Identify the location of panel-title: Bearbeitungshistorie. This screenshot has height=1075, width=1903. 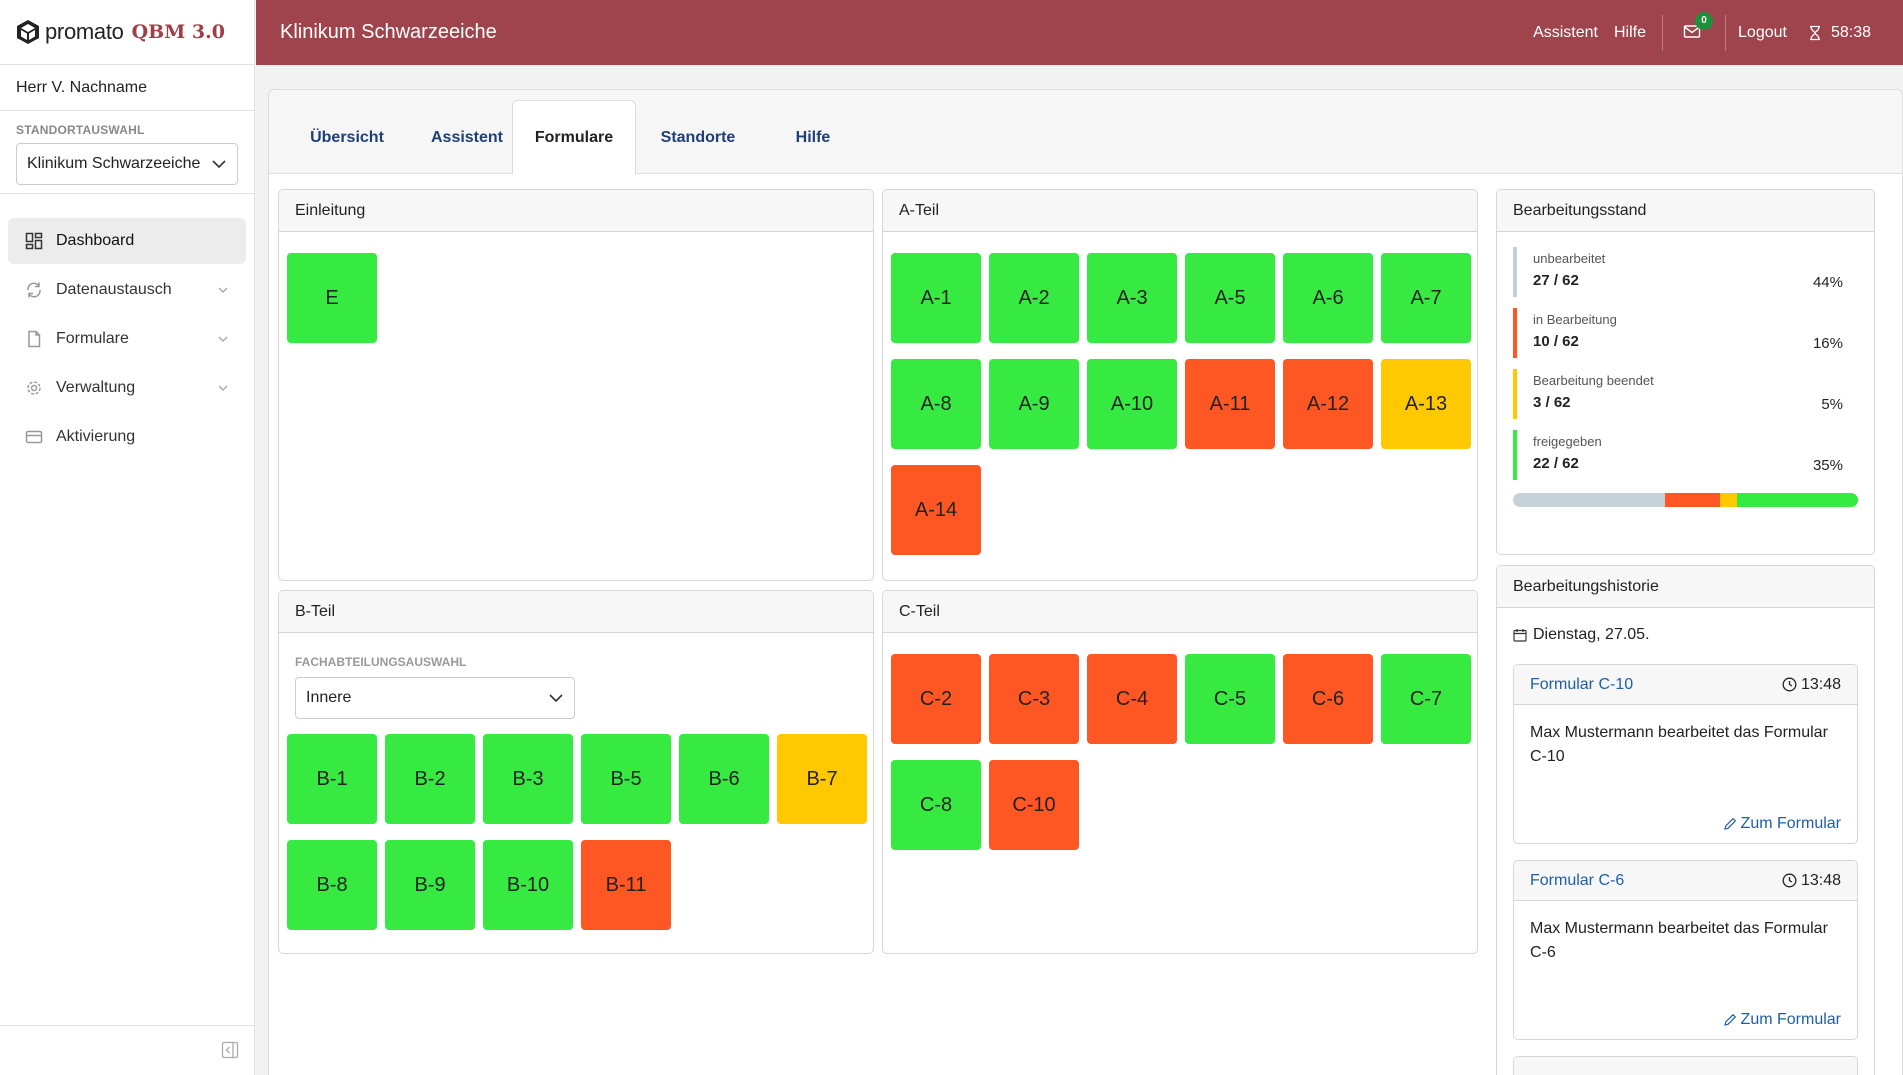
(1685, 587).